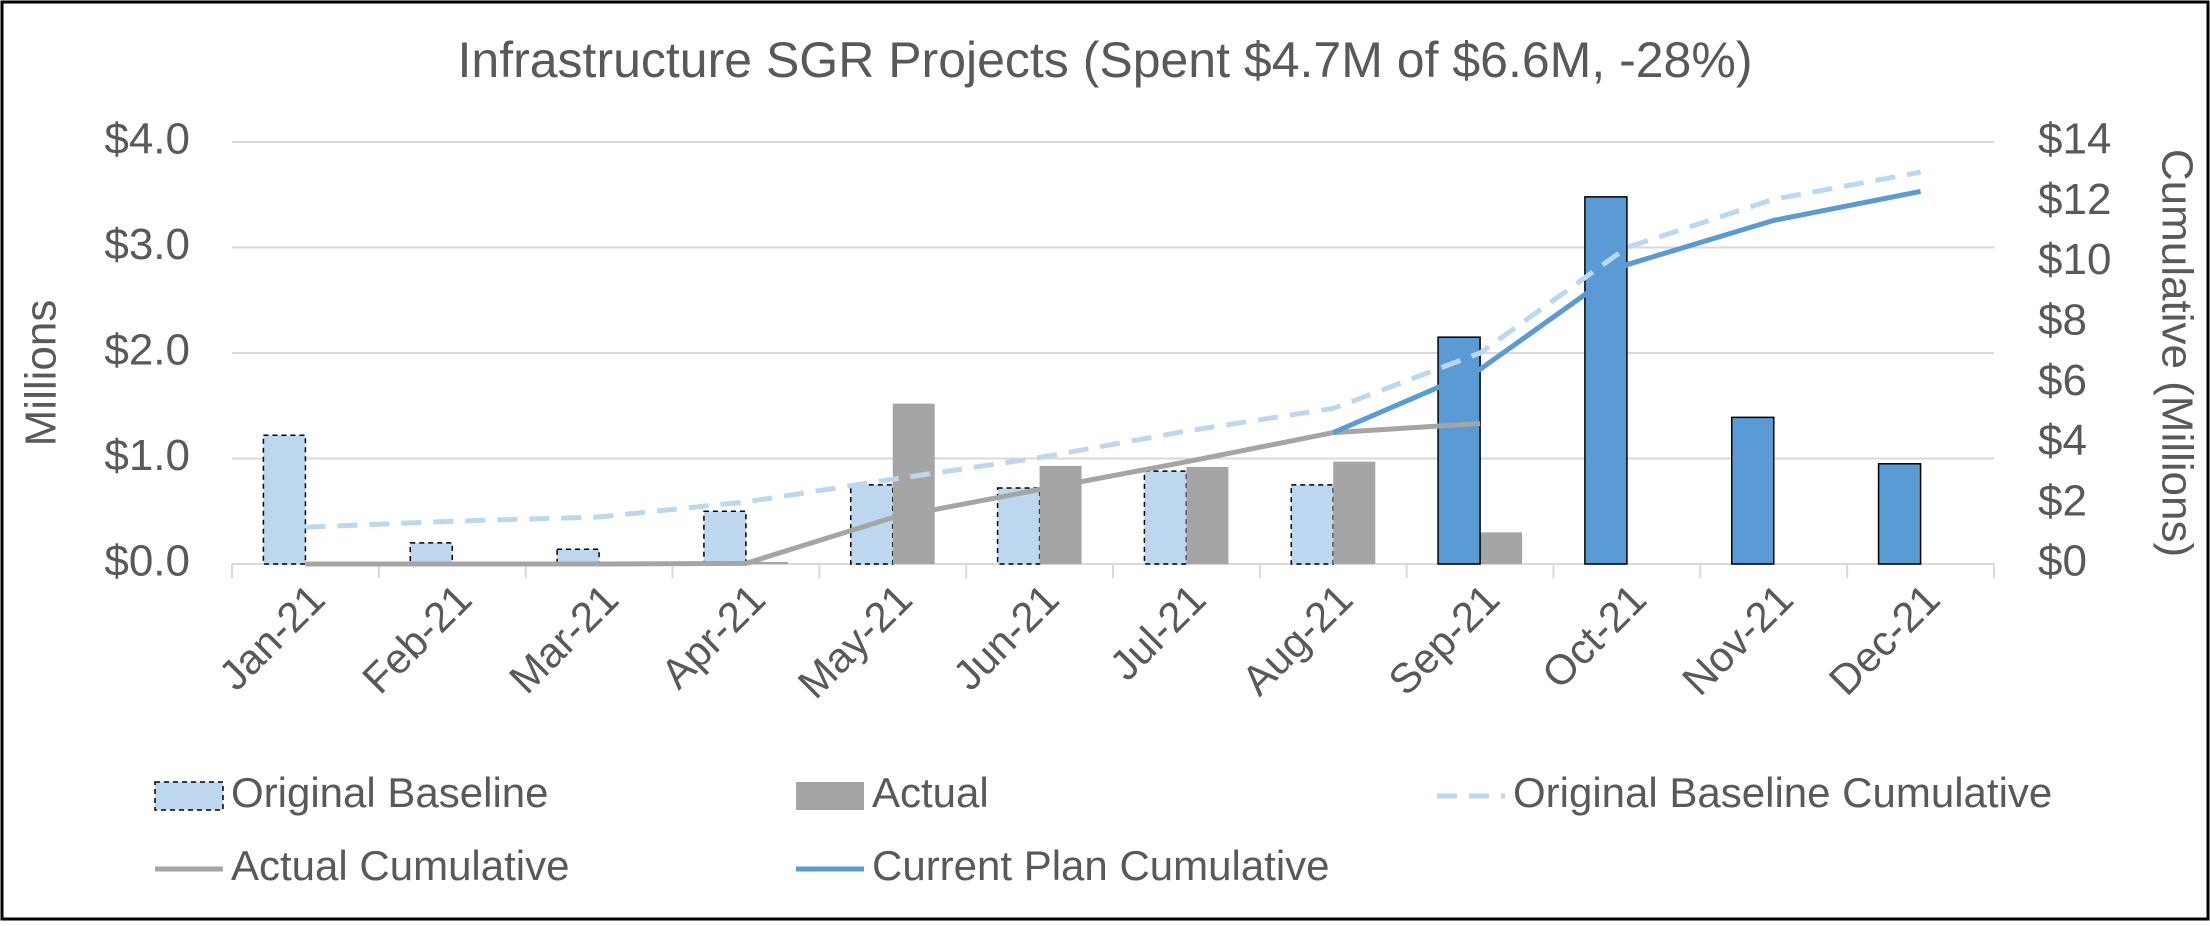 The width and height of the screenshot is (2210, 926). I want to click on legend-label: Original Baseline Cumulative, so click(1782, 792).